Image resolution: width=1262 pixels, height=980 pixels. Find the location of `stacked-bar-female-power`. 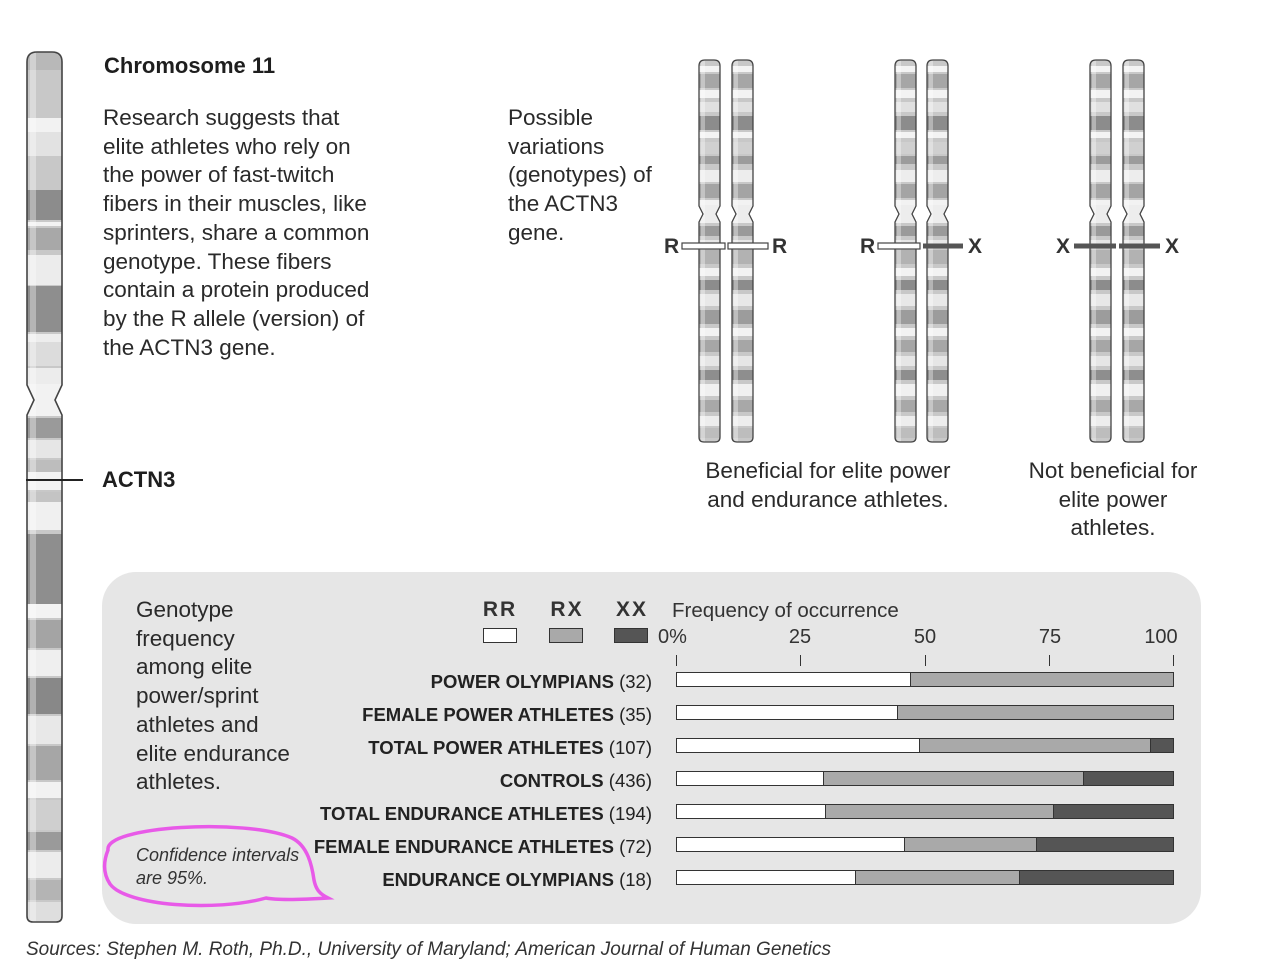

stacked-bar-female-power is located at coordinates (925, 712).